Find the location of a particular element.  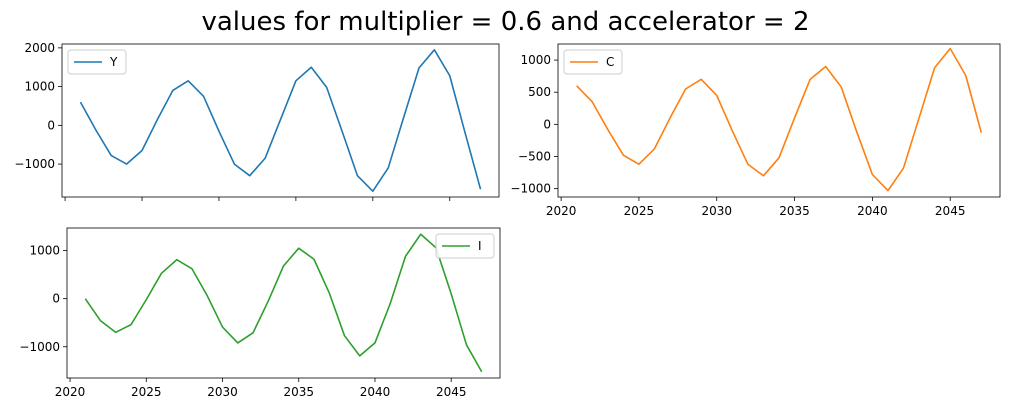

series-line-y is located at coordinates (280, 120).